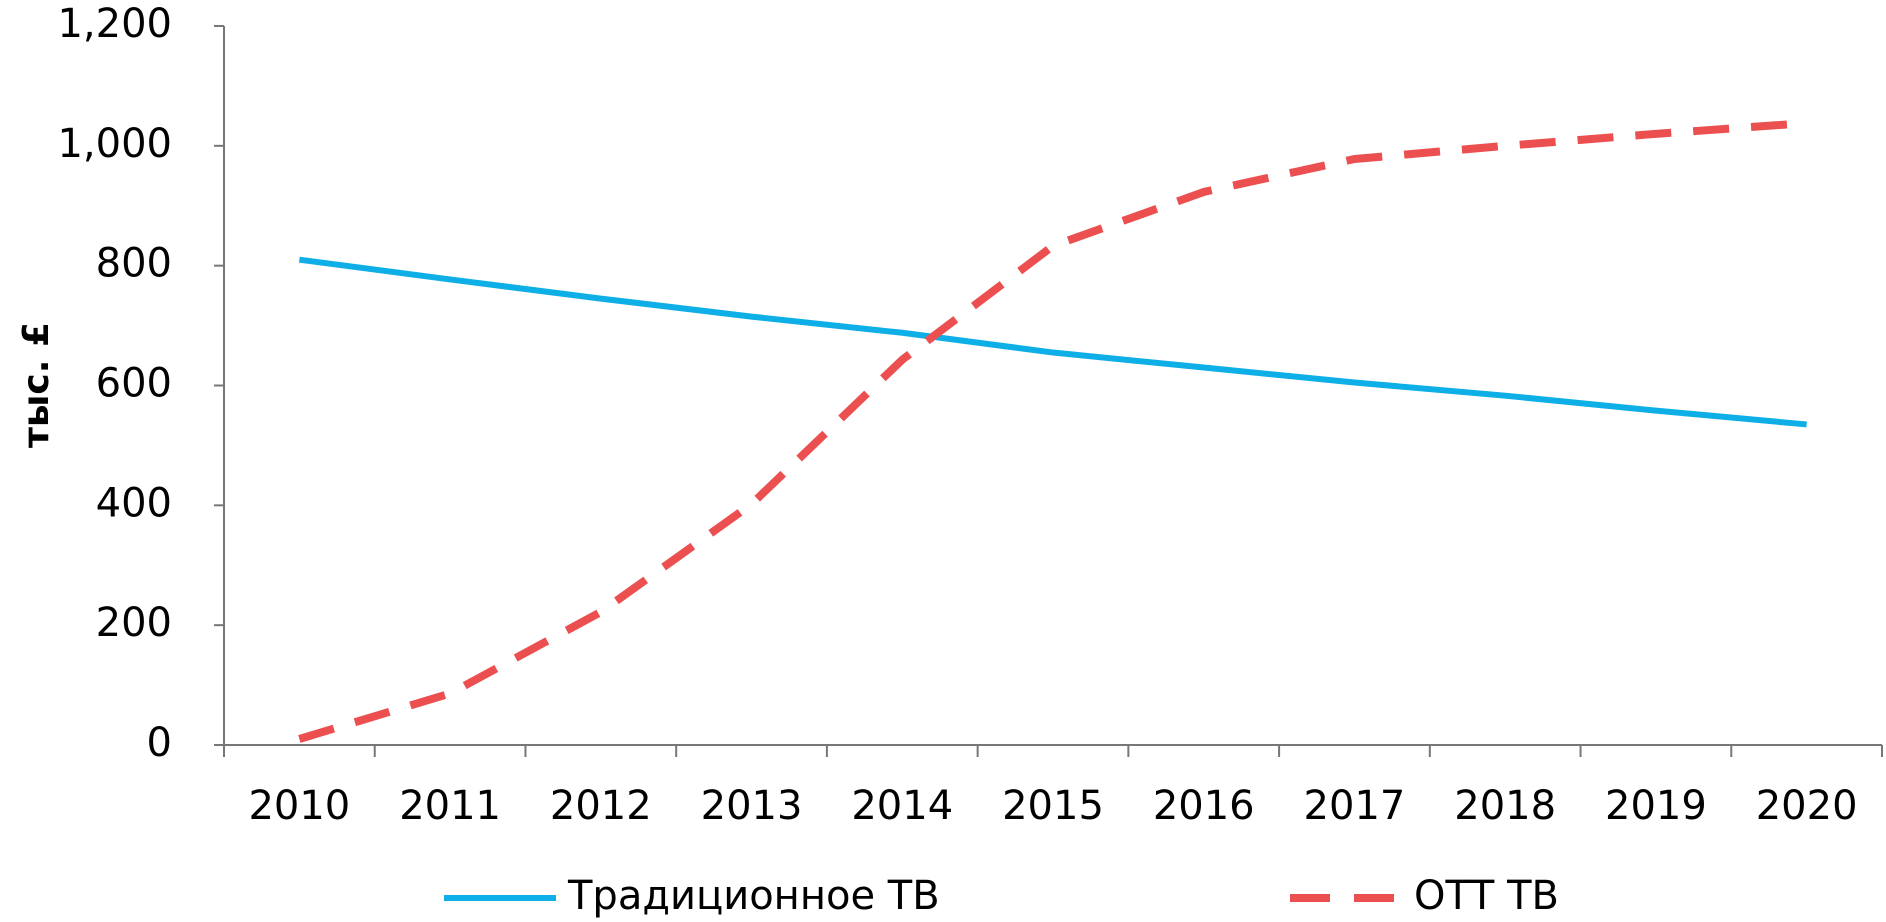 This screenshot has height=922, width=1886. What do you see at coordinates (1486, 896) in the screenshot?
I see `legend-label: ОТТ ТВ` at bounding box center [1486, 896].